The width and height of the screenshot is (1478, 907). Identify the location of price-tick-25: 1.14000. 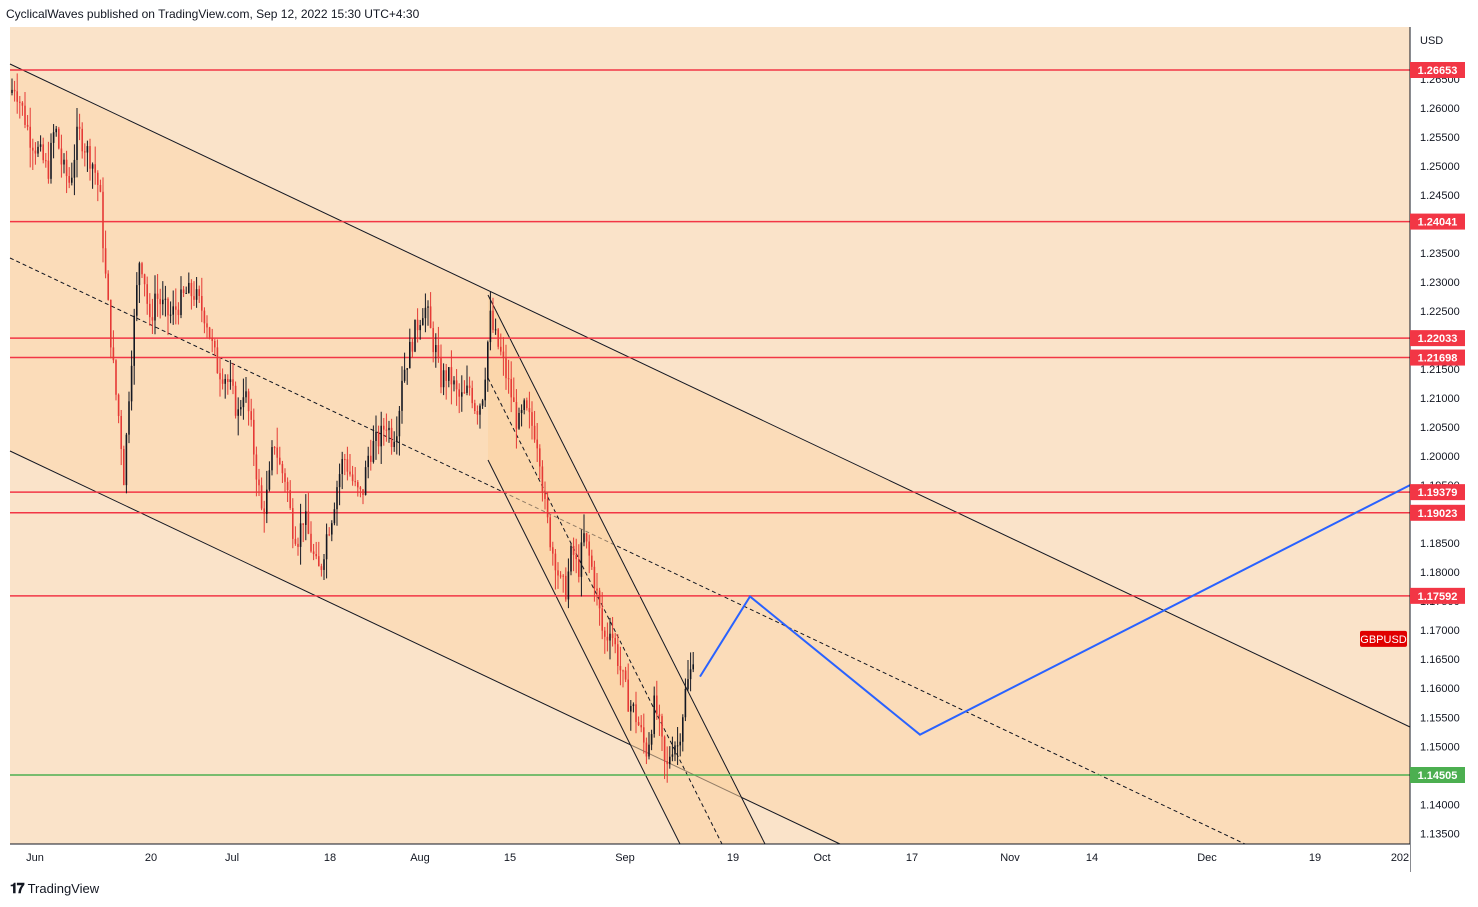
(1440, 805).